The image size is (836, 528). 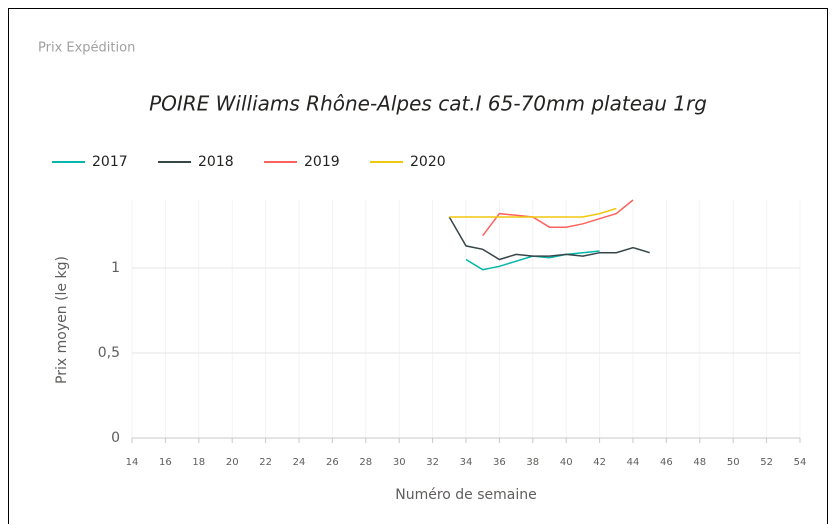 What do you see at coordinates (62, 320) in the screenshot?
I see `y-axis-label: Prix moyen (le kg)` at bounding box center [62, 320].